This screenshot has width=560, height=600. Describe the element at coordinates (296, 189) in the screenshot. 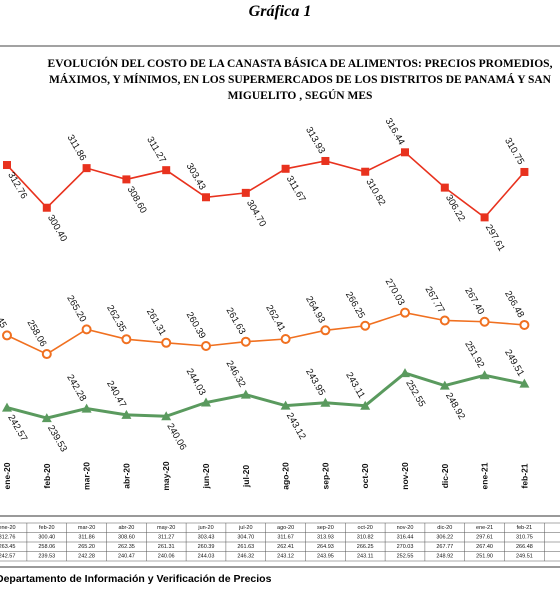

I see `data-label: 311.67` at that location.